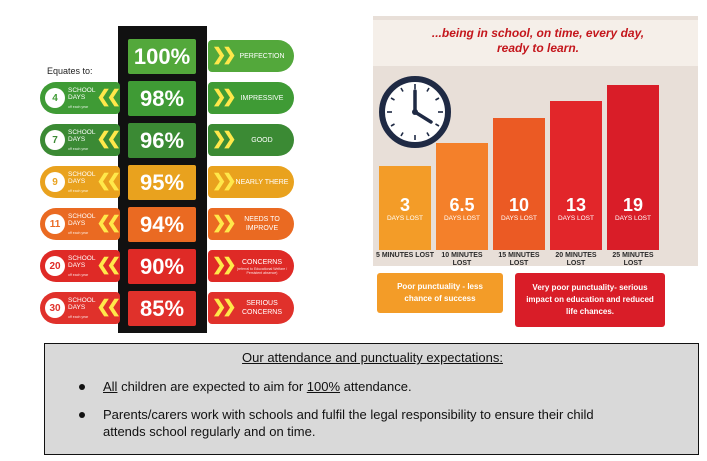 This screenshot has height=461, width=707. I want to click on headline-line-2: ready to learn., so click(538, 48).